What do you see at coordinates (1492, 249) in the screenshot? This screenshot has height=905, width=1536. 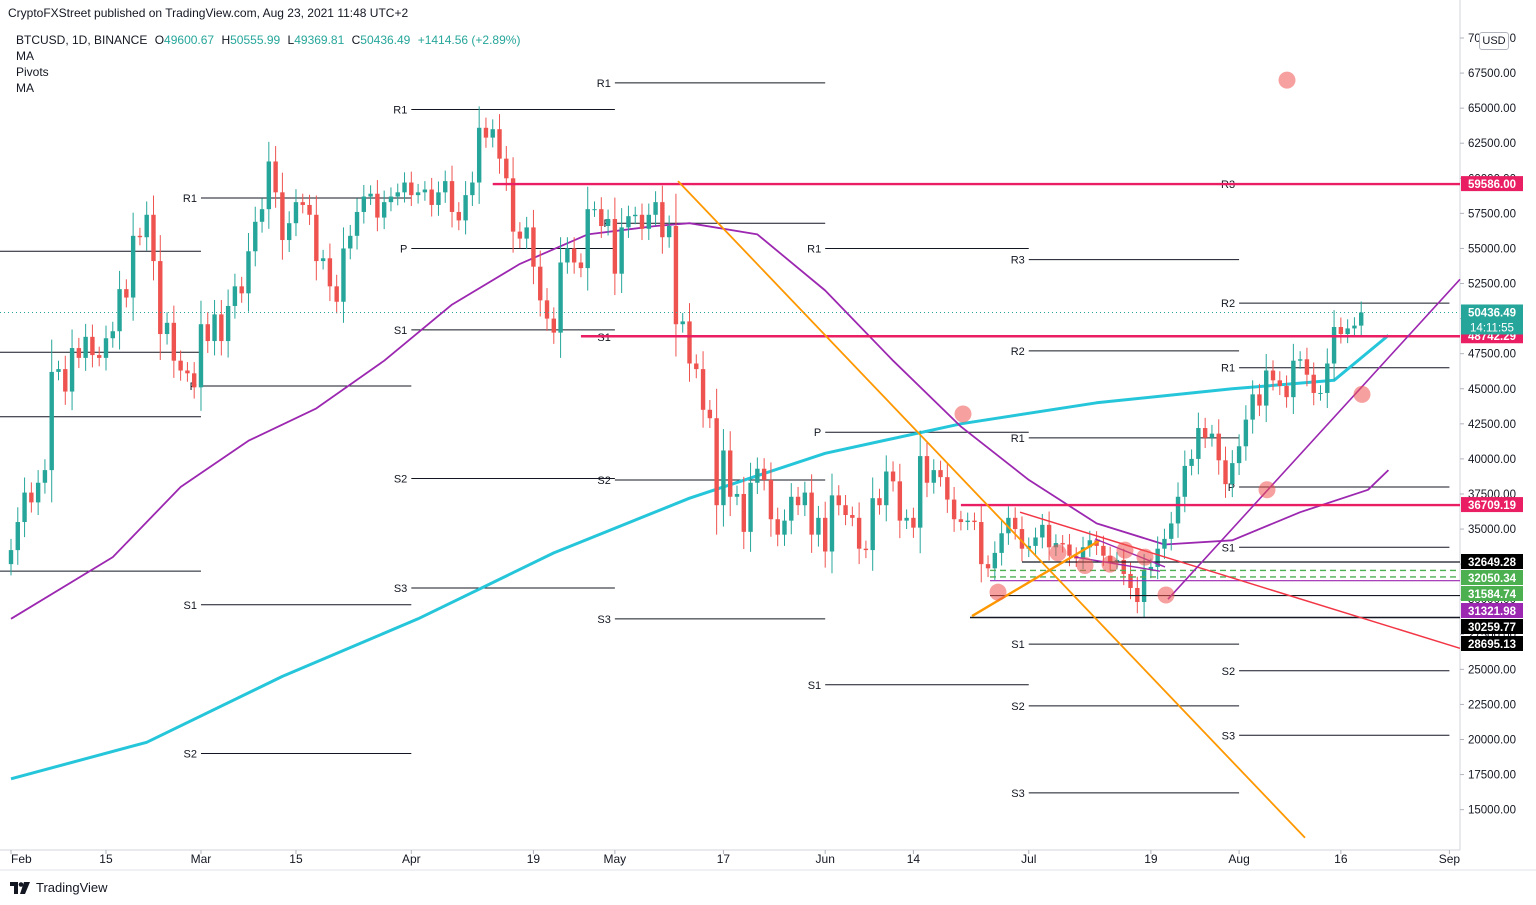 I see `y-tick-label: 55000.00` at bounding box center [1492, 249].